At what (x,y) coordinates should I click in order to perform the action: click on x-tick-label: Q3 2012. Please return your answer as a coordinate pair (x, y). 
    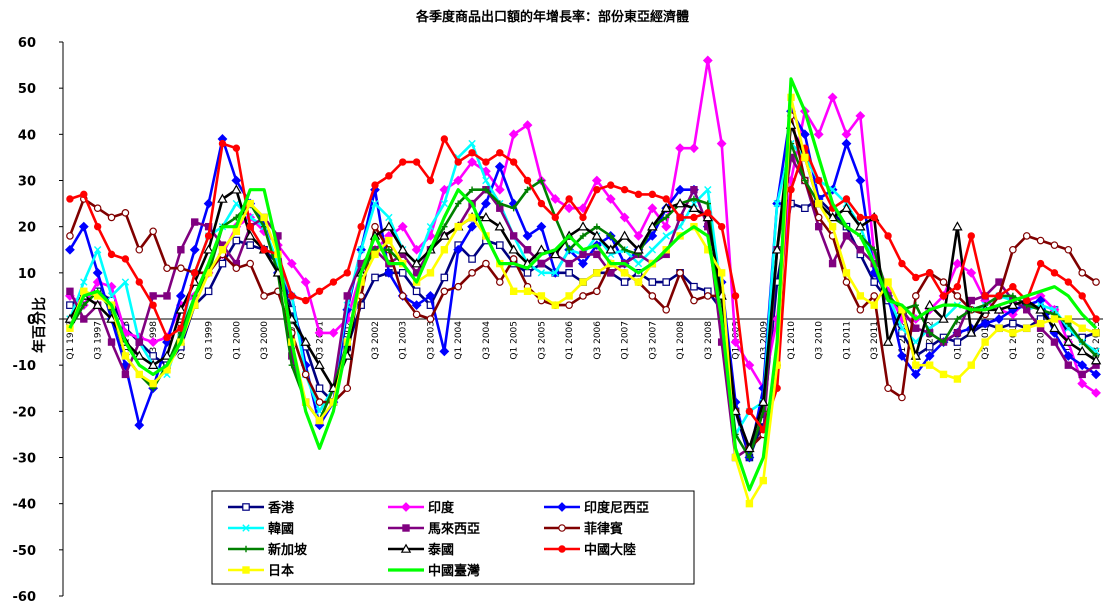
    Looking at the image, I should click on (931, 340).